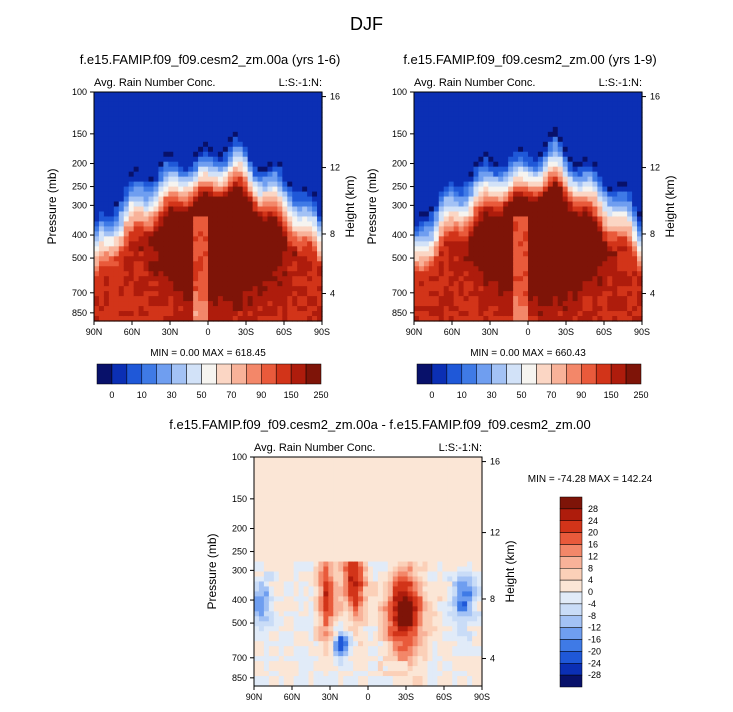 This screenshot has width=733, height=712. What do you see at coordinates (350, 206) in the screenshot?
I see `y2-axis-label: Height (km)` at bounding box center [350, 206].